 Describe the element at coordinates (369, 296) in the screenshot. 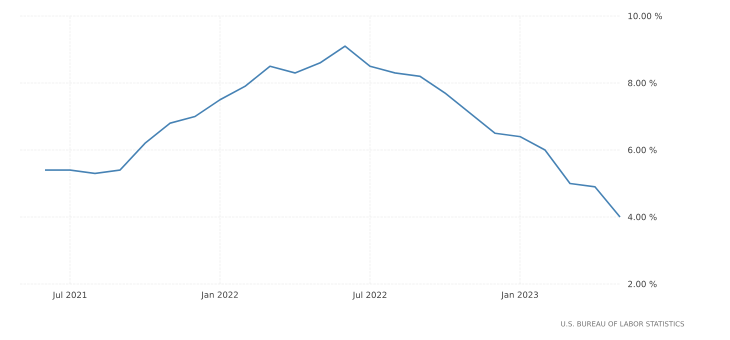

I see `x-tick-label: Jul 2022` at that location.